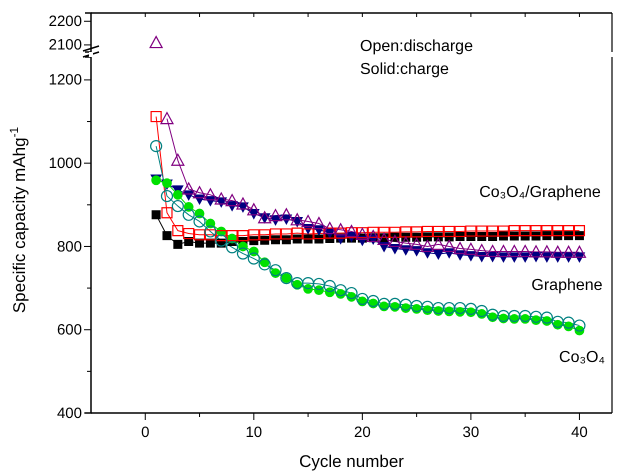 The image size is (630, 472). I want to click on y-tick-label: 600, so click(69, 330).